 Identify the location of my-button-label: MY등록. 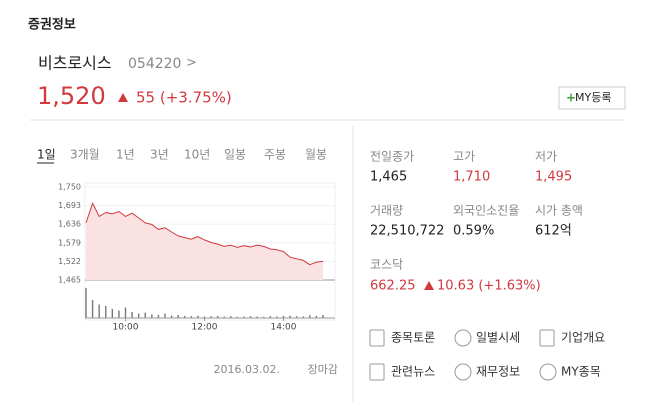
(593, 97).